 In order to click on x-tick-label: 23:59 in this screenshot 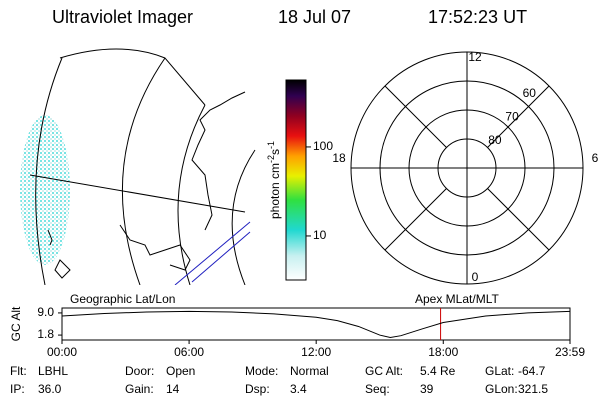, I will do `click(570, 352)`.